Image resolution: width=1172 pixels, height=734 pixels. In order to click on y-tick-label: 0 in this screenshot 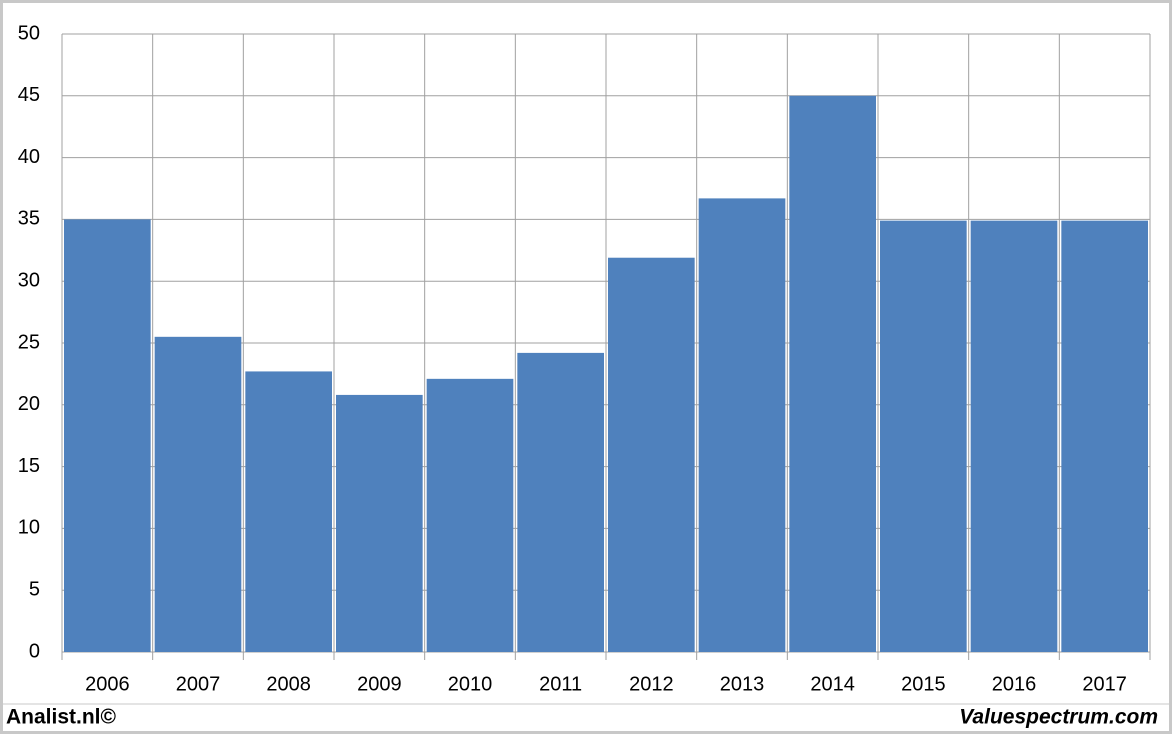, I will do `click(34, 651)`.